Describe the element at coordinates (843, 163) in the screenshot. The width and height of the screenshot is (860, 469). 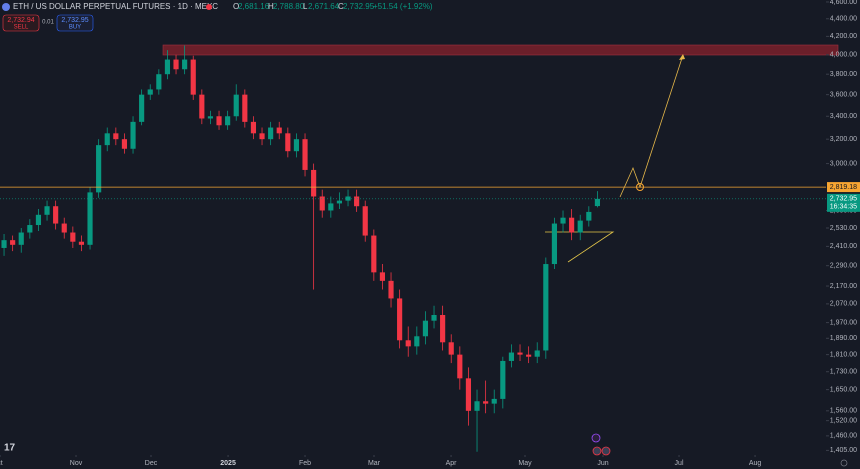
I see `y-tick-label: 3,000.00` at that location.